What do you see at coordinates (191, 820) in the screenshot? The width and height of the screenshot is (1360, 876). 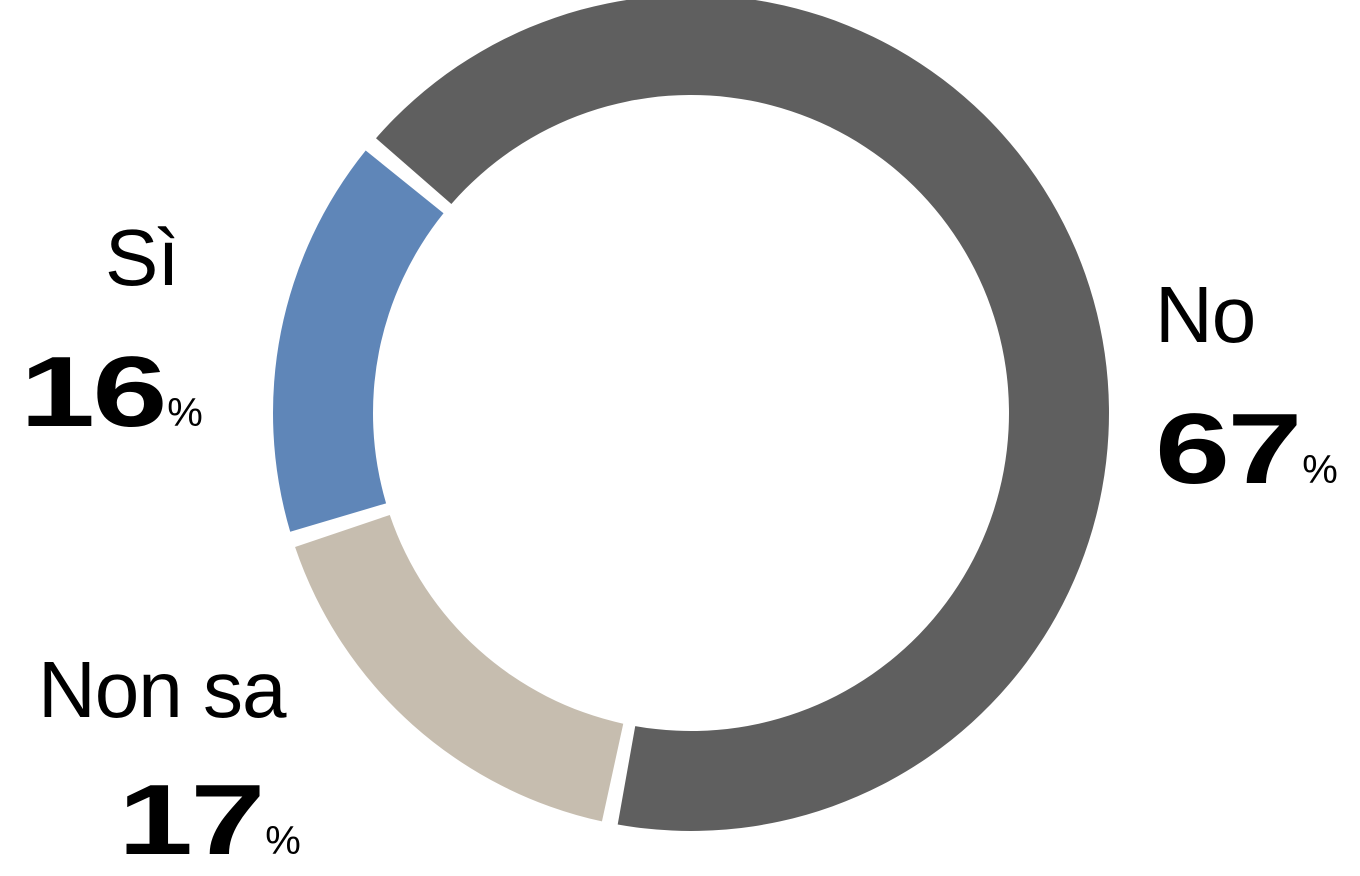 I see `label-nonsa-value: 17` at bounding box center [191, 820].